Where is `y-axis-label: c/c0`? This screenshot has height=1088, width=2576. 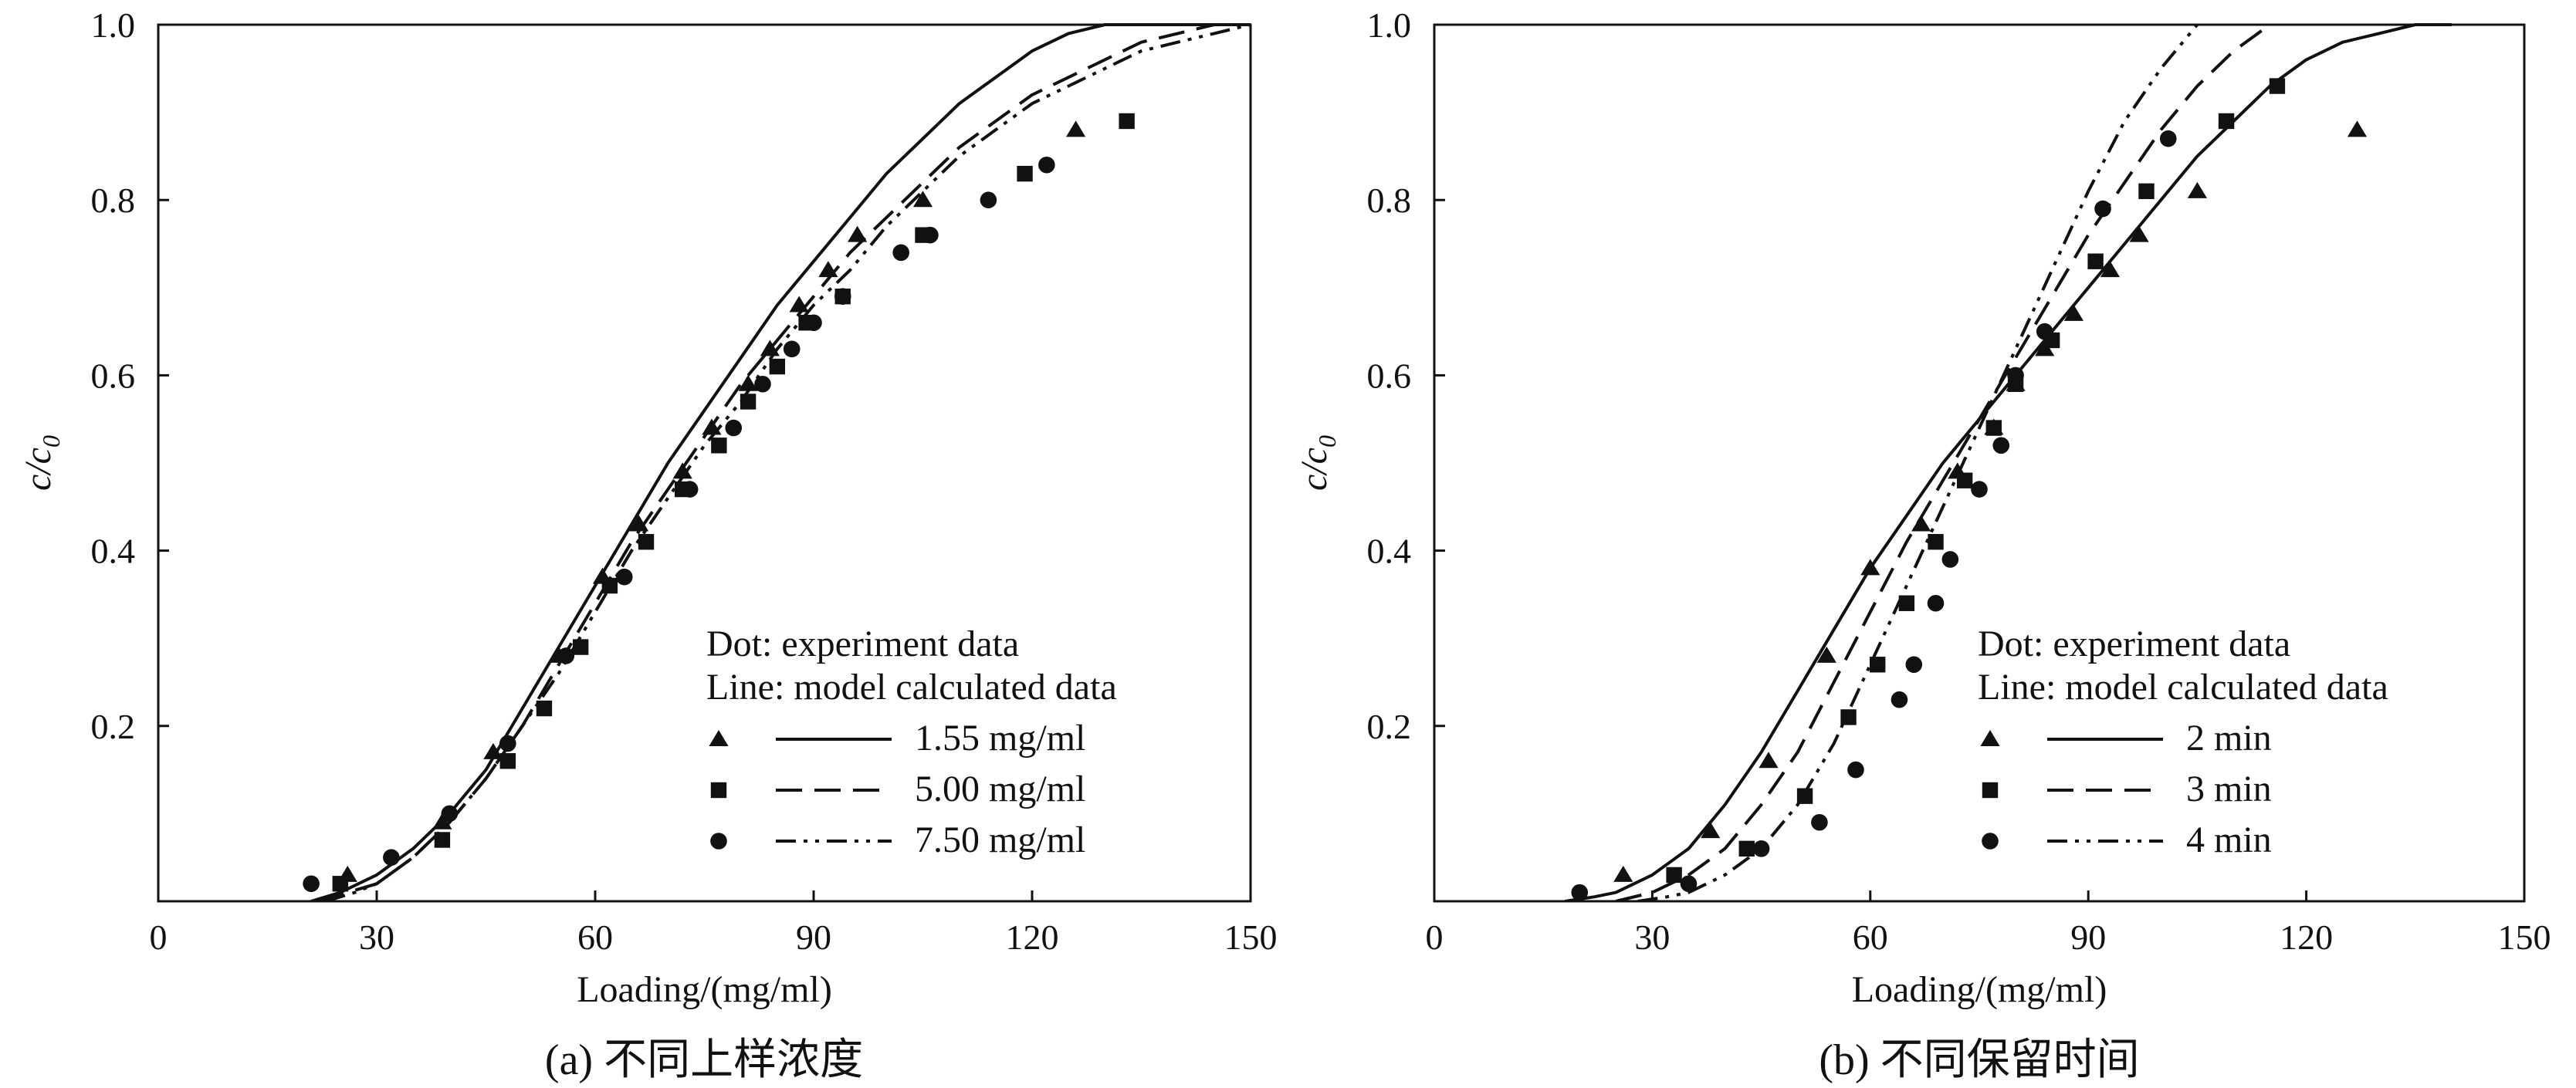
y-axis-label: c/c0 is located at coordinates (41, 463).